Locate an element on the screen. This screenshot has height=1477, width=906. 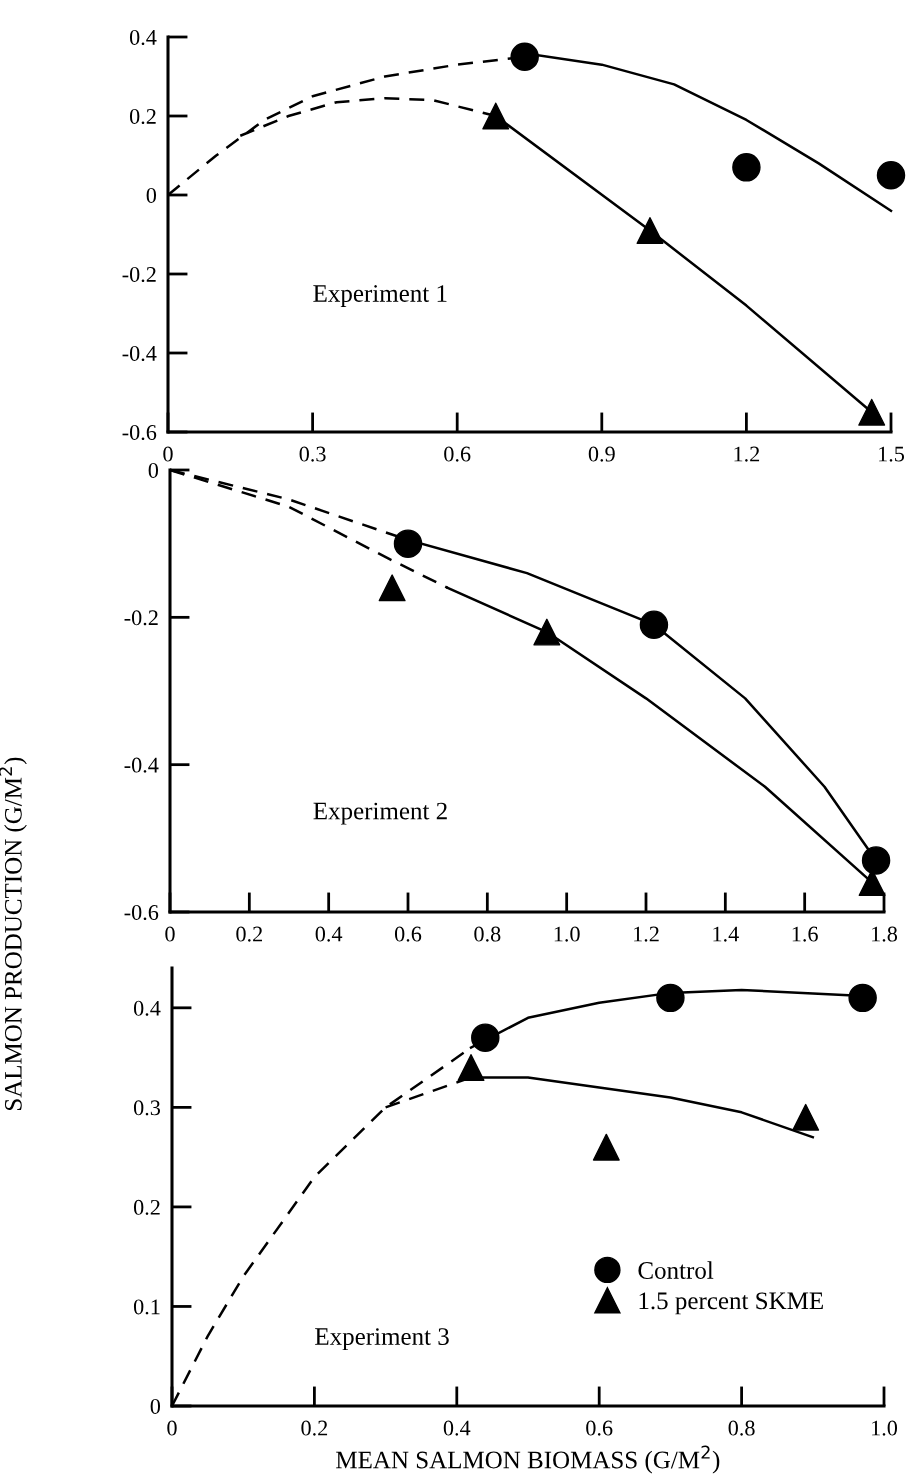
x-tick-label: 1.4 is located at coordinates (726, 934).